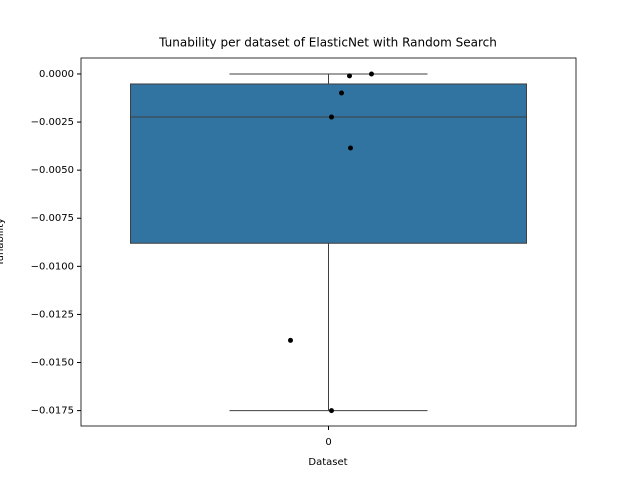 This screenshot has width=640, height=480. I want to click on y-tick-label: −0.0025, so click(52, 122).